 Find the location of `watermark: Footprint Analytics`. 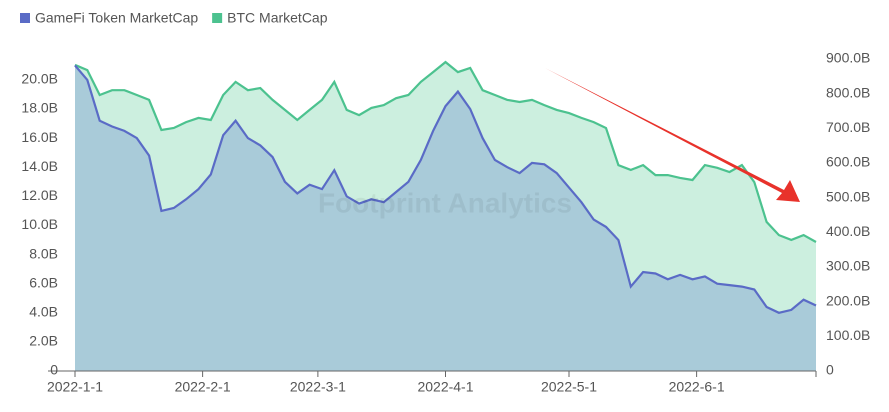

watermark: Footprint Analytics is located at coordinates (445, 202).